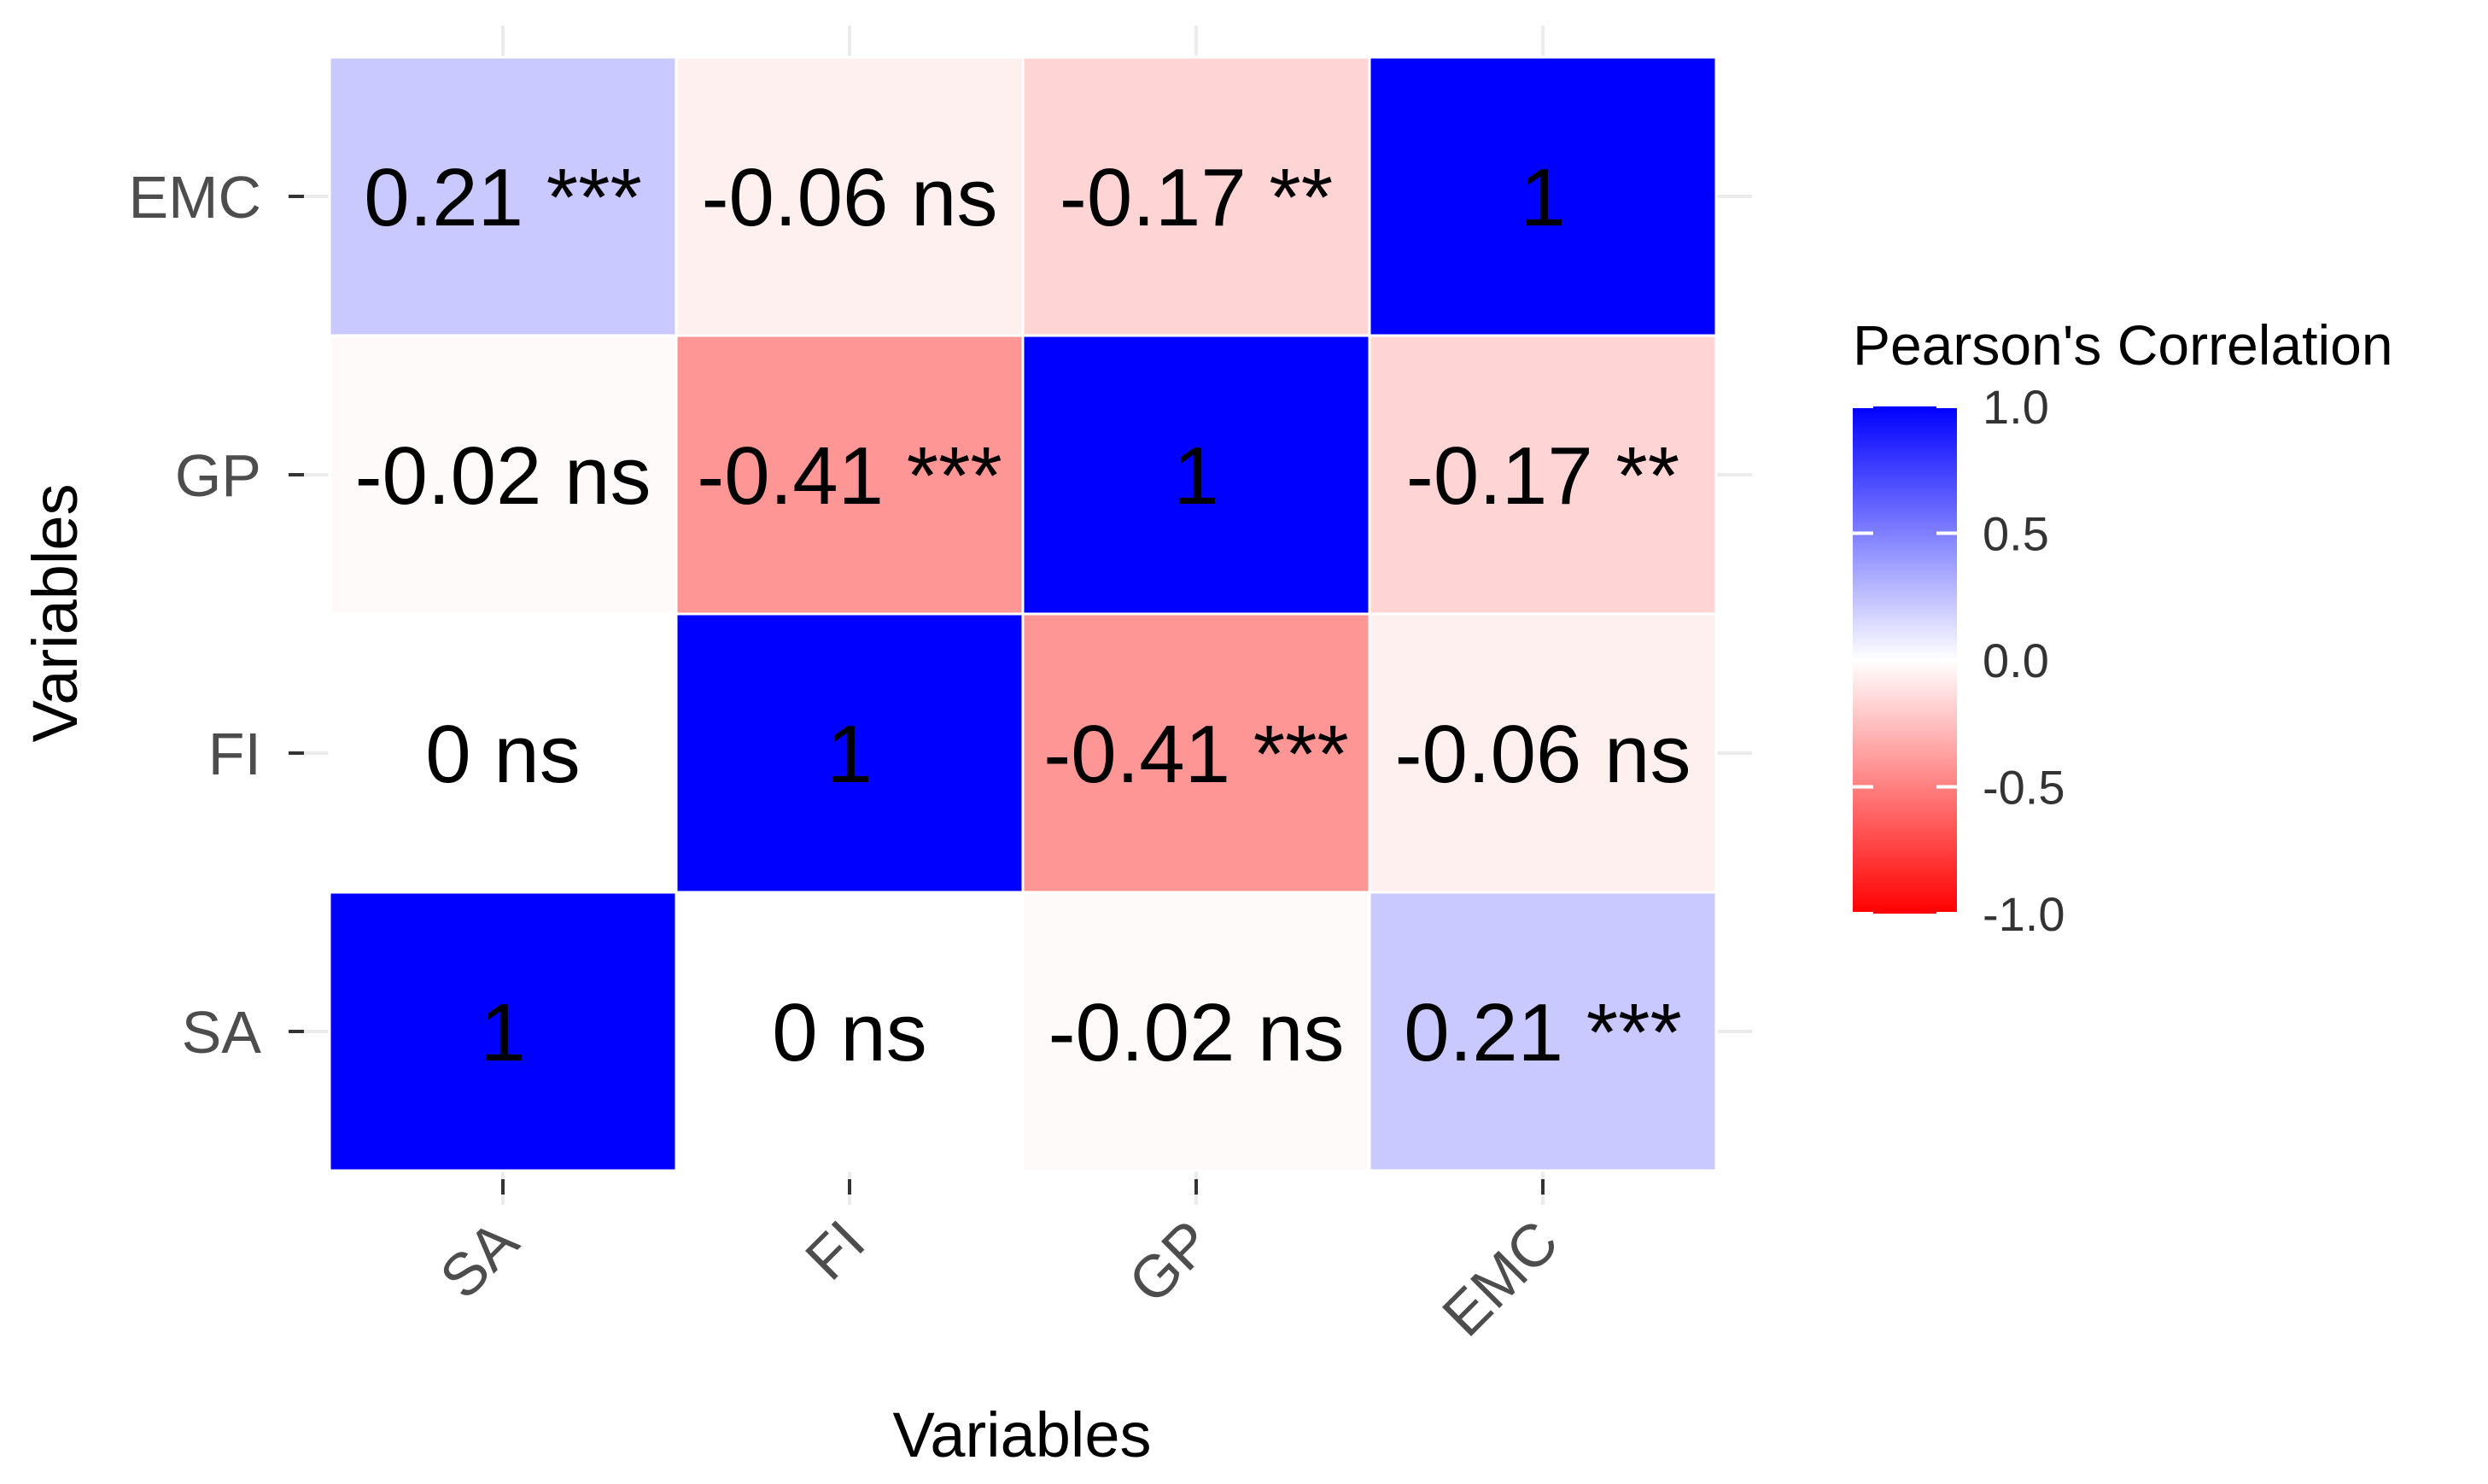 This screenshot has height=1484, width=2488. Describe the element at coordinates (2123, 627) in the screenshot. I see `color-legend: Pearson's Correlation 1.0 0.5 0.0 -0.5 -1.0` at that location.